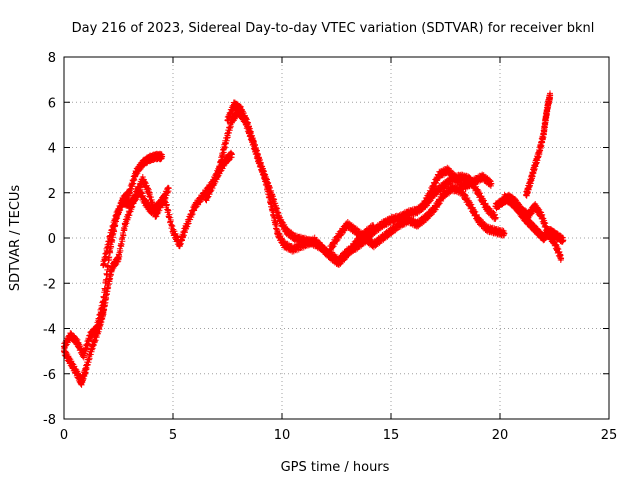 The image size is (640, 480). Describe the element at coordinates (173, 435) in the screenshot. I see `x-tick-label: 5` at that location.